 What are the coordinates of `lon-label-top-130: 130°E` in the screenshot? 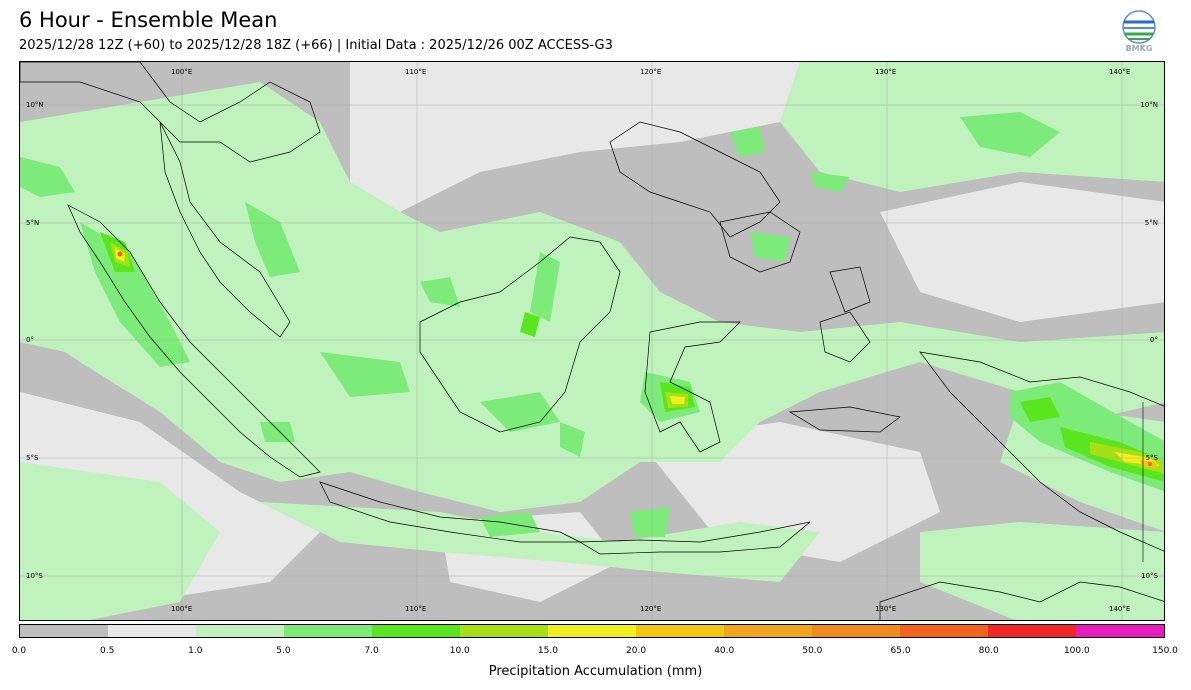 It's located at (886, 72).